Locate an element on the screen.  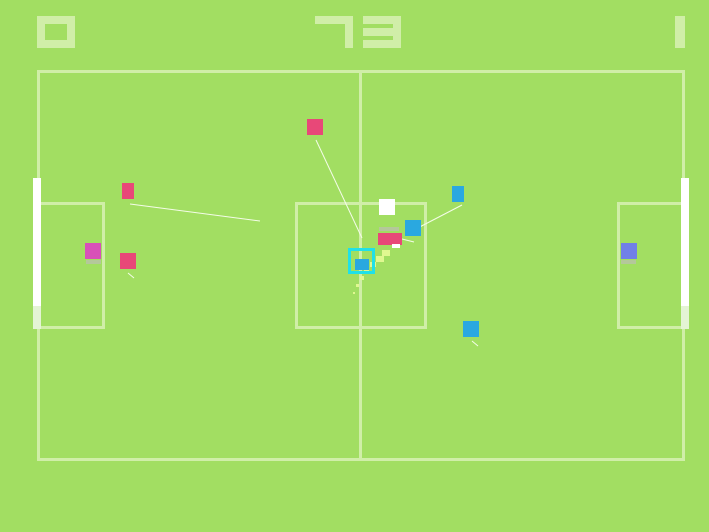
match-timer is located at coordinates (358, 32).